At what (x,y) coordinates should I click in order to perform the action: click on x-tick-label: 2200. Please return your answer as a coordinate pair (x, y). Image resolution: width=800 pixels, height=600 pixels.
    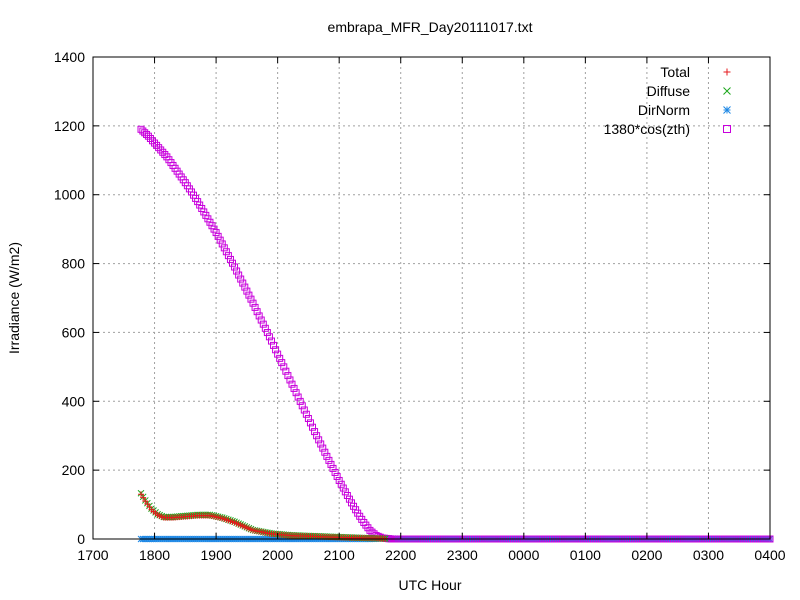
    Looking at the image, I should click on (400, 555).